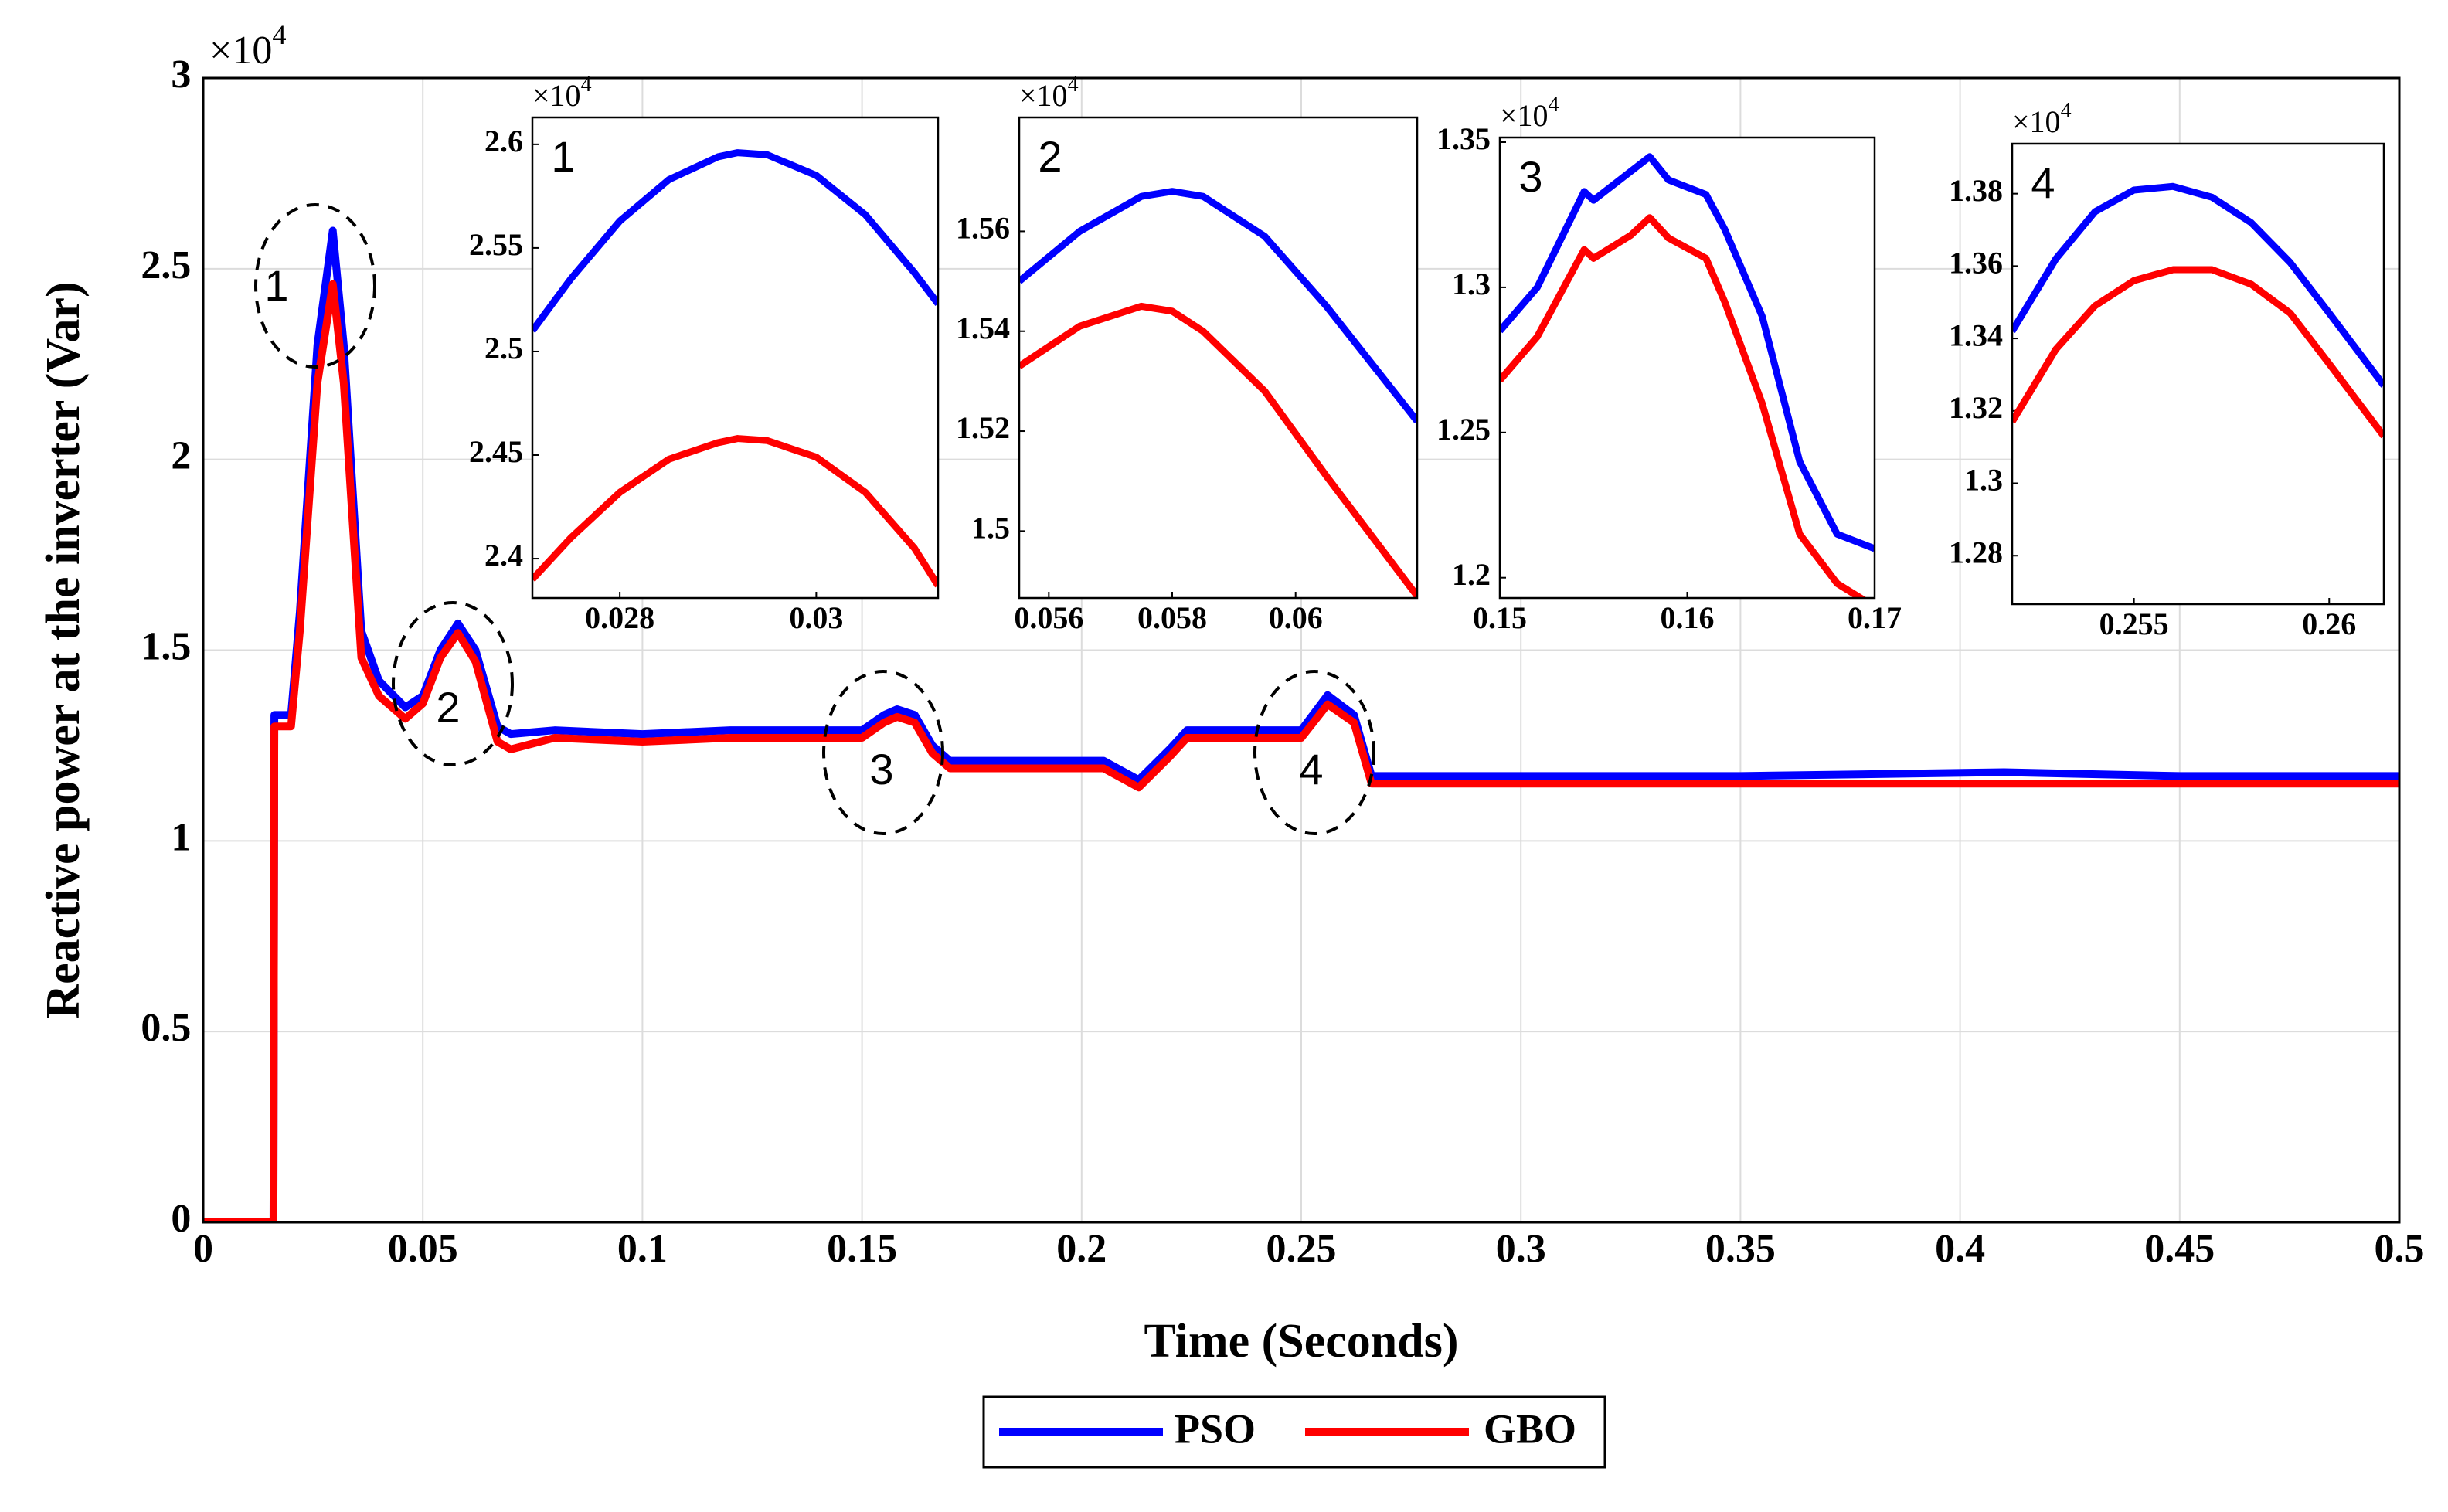  Describe the element at coordinates (619, 617) in the screenshot. I see `x-tick-label: 0.028` at that location.